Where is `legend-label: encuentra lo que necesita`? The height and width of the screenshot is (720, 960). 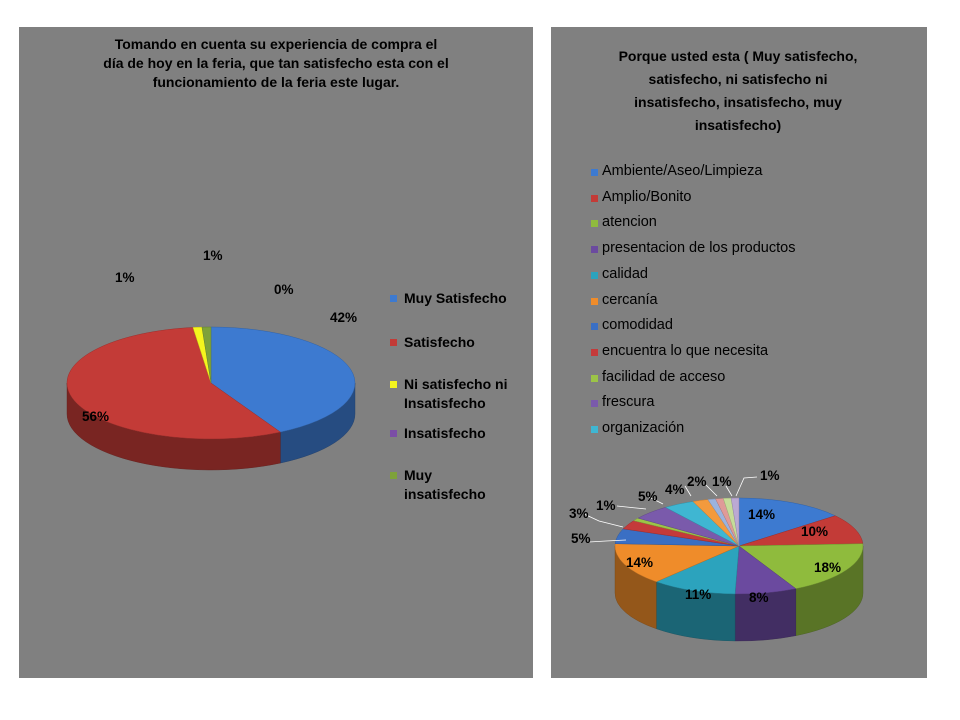
legend-label: encuentra lo que necesita is located at coordinates (685, 350).